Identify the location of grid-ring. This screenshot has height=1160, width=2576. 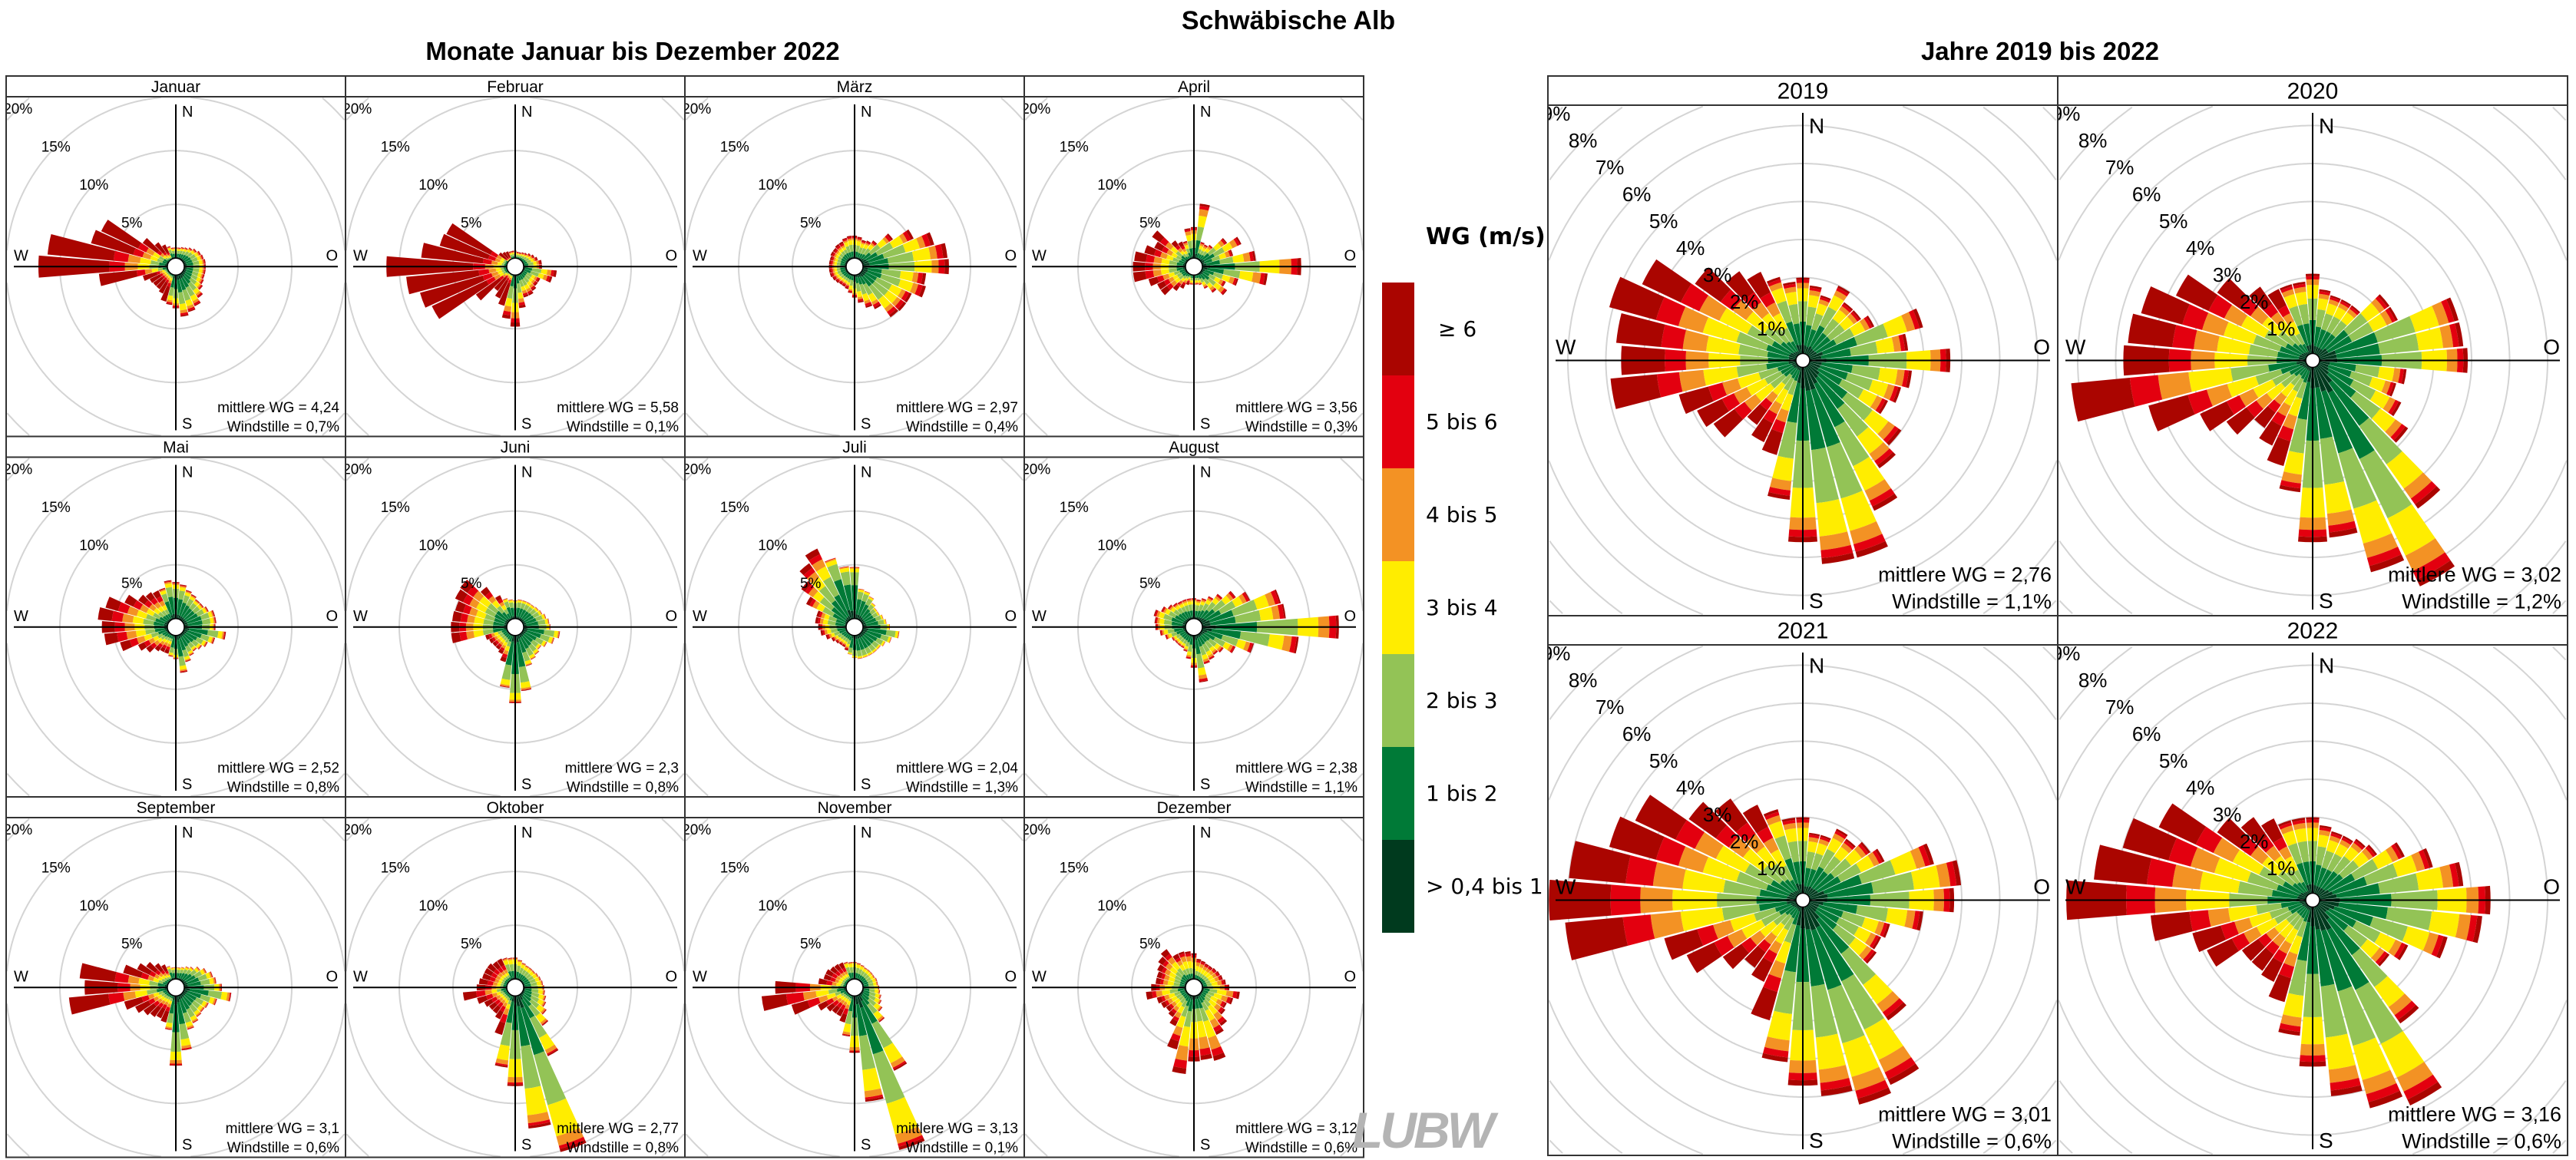
(2312, 360).